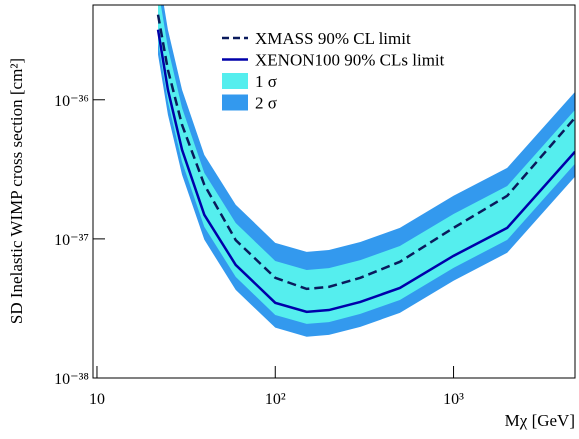  I want to click on y-tick-label: 10⁻³⁷, so click(71, 240).